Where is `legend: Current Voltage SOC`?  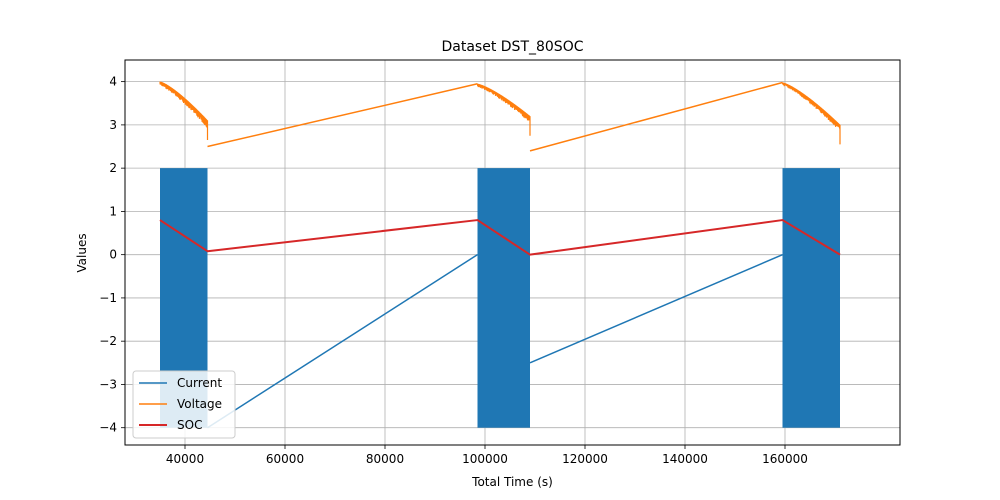
legend: Current Voltage SOC is located at coordinates (184, 404).